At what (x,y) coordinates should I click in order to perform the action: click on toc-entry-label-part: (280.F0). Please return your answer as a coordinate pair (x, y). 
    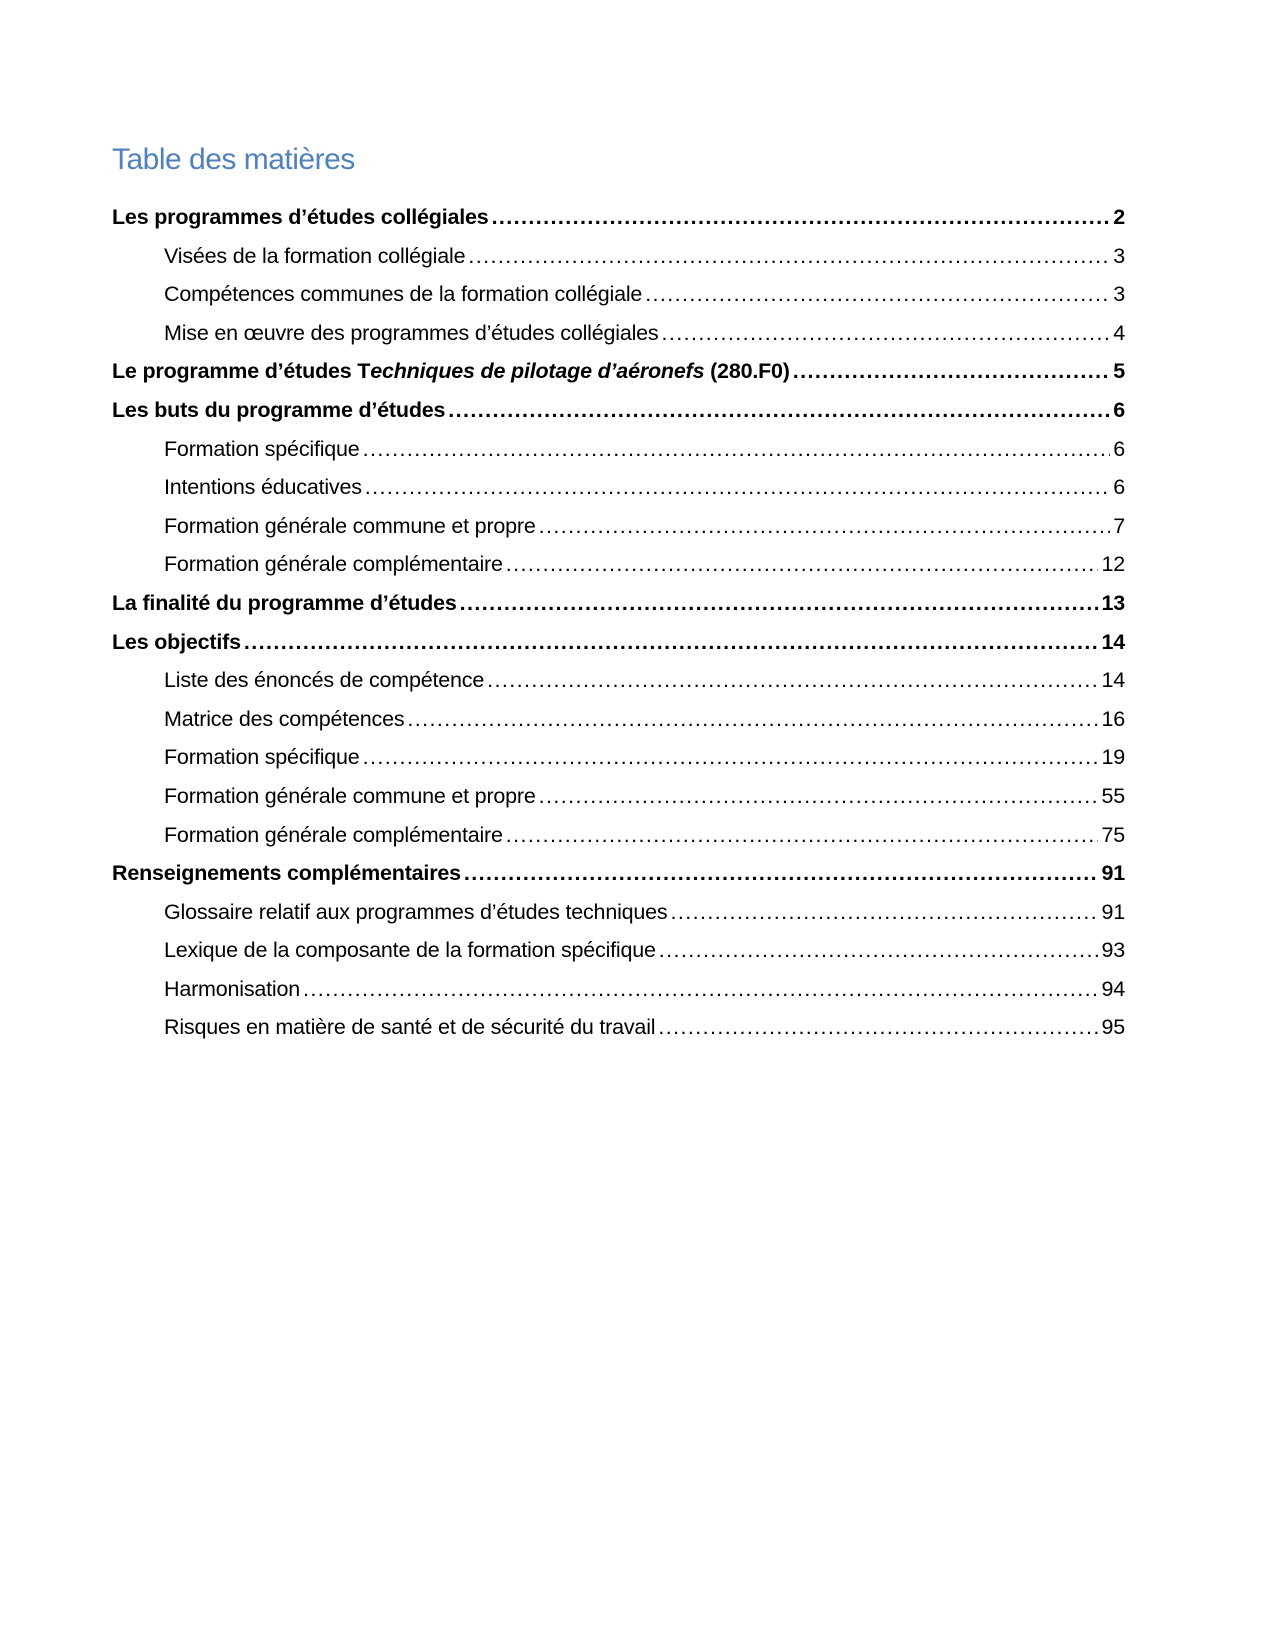
    Looking at the image, I should click on (747, 371).